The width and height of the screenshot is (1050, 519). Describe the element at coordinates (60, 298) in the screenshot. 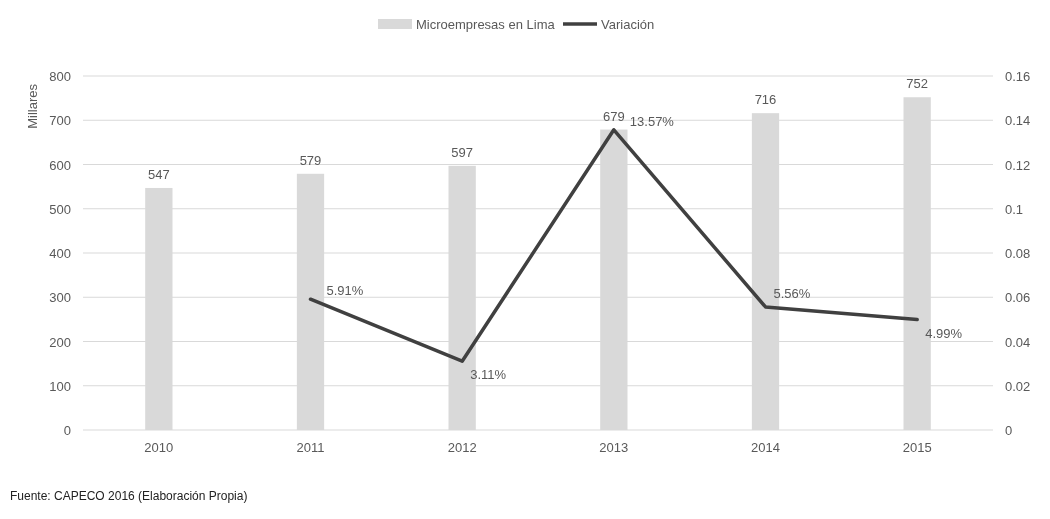

I see `y-tick-label: 300` at that location.